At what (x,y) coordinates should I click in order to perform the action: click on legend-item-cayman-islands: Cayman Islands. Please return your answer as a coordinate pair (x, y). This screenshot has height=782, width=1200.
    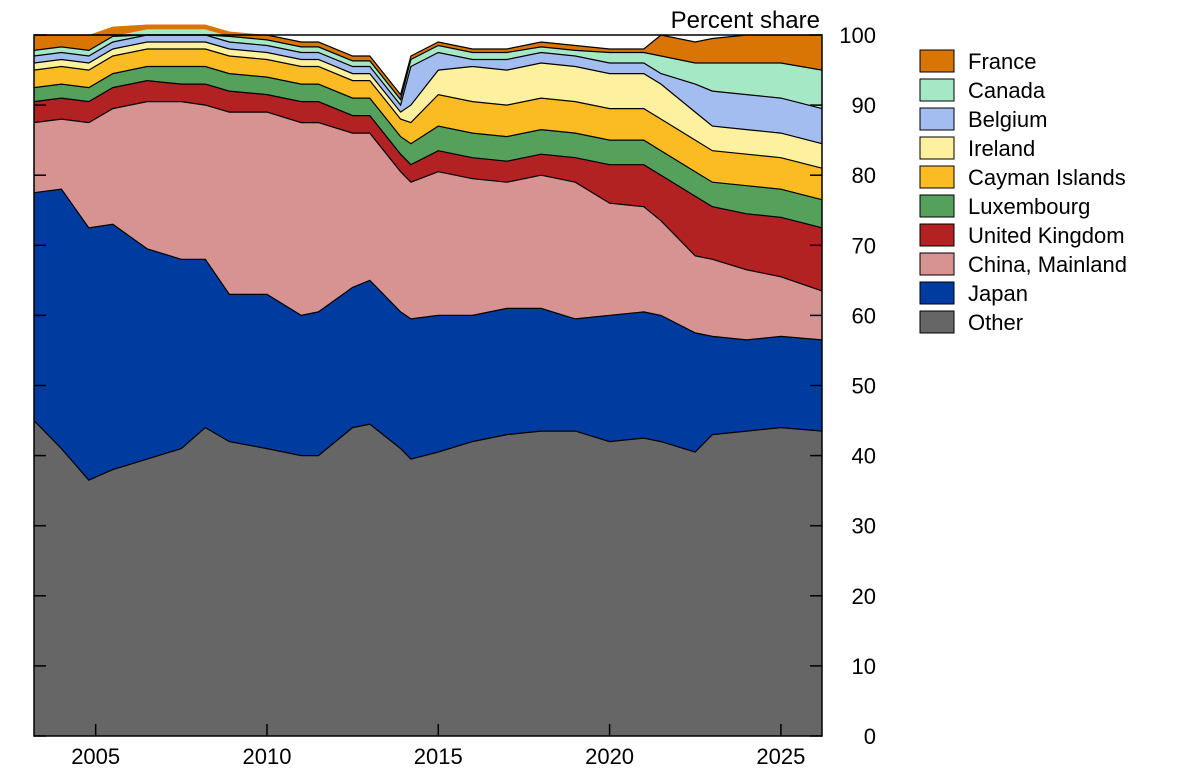
    Looking at the image, I should click on (1022, 177).